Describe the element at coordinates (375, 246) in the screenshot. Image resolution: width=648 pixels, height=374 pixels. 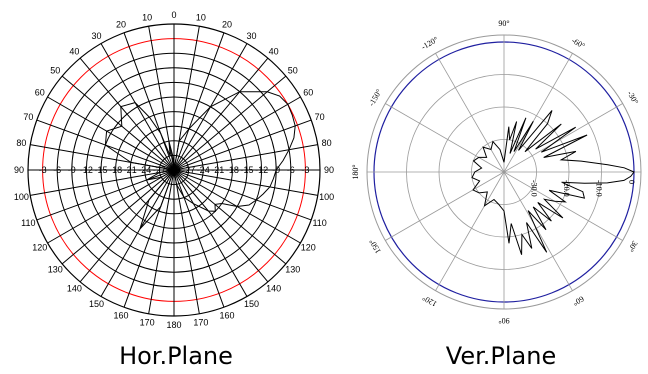
I see `ver-angle-tick-label: 150°` at that location.